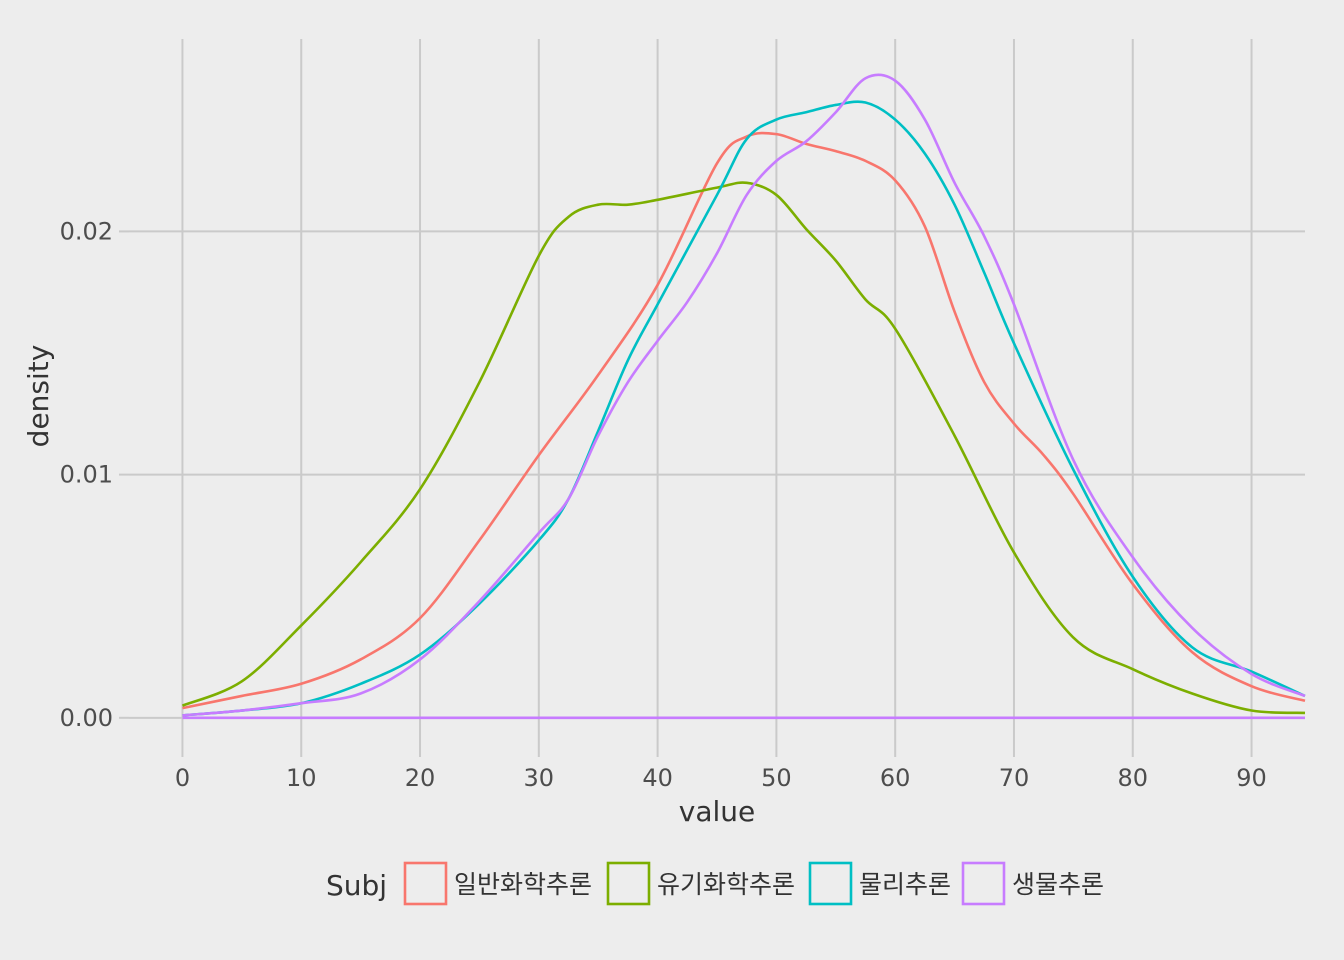 The image size is (1344, 960). Describe the element at coordinates (86, 718) in the screenshot. I see `y-tick-label: 0.00` at that location.